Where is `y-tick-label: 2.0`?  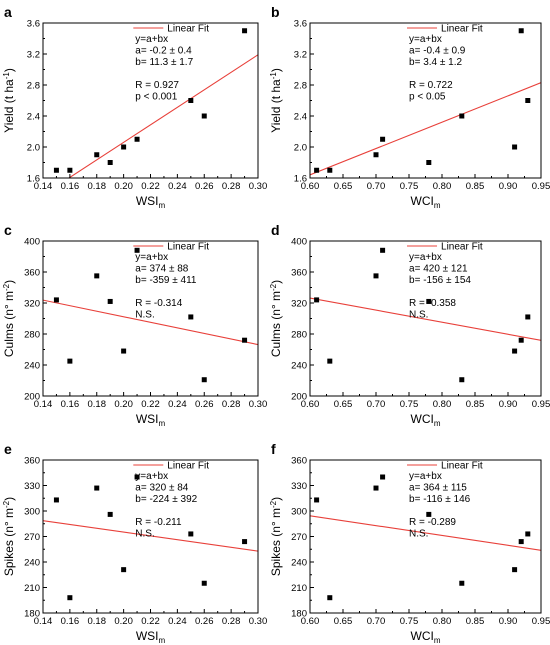
y-tick-label: 2.0 is located at coordinates (300, 148).